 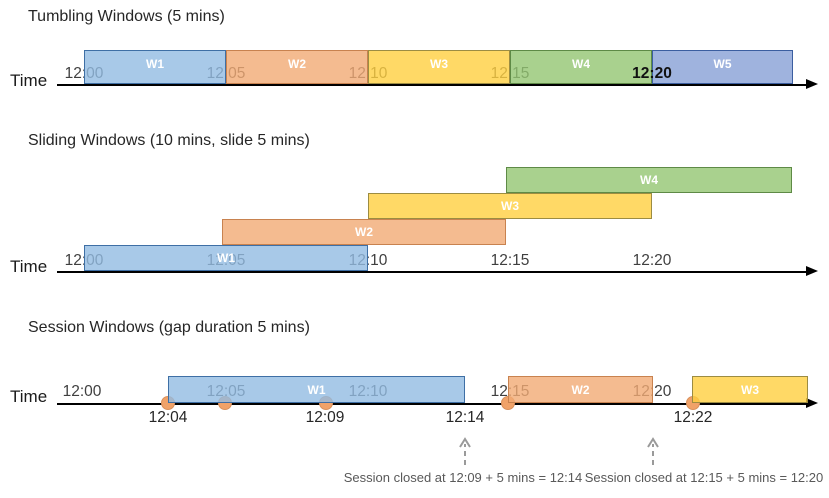 What do you see at coordinates (325, 417) in the screenshot?
I see `event-time-label: 12:09` at bounding box center [325, 417].